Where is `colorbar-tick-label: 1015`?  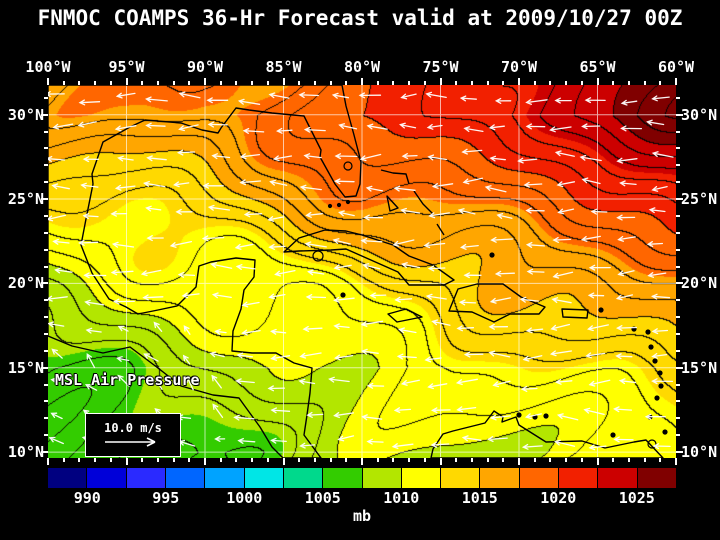
colorbar-tick-label: 1015 is located at coordinates (479, 498).